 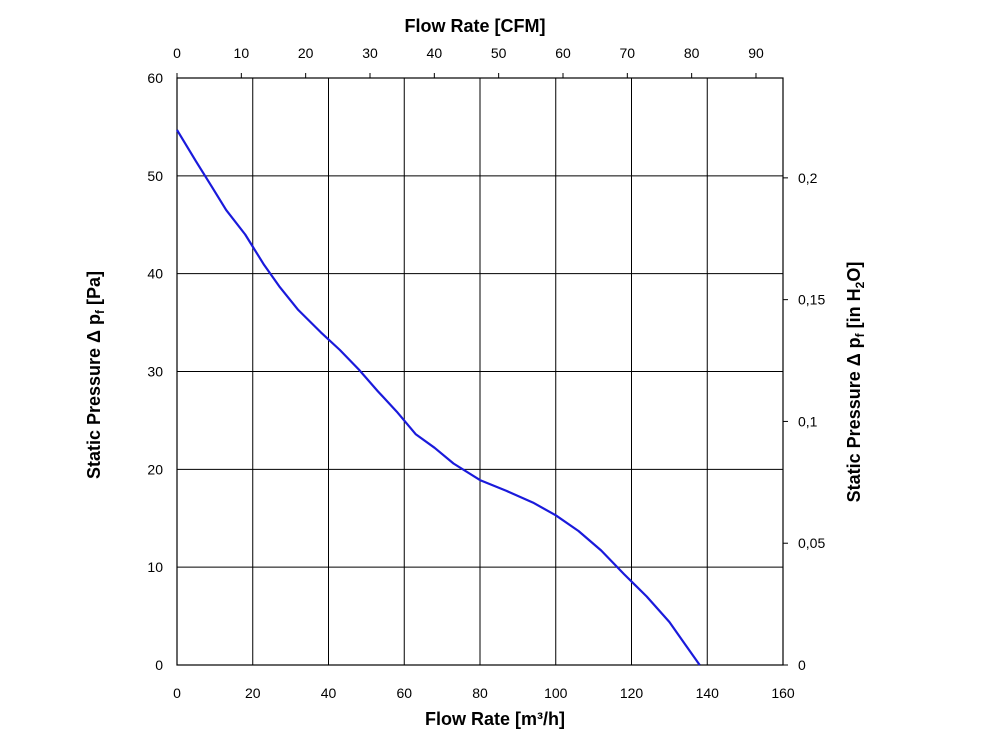 I want to click on x2-tick-label: 10, so click(x=242, y=53).